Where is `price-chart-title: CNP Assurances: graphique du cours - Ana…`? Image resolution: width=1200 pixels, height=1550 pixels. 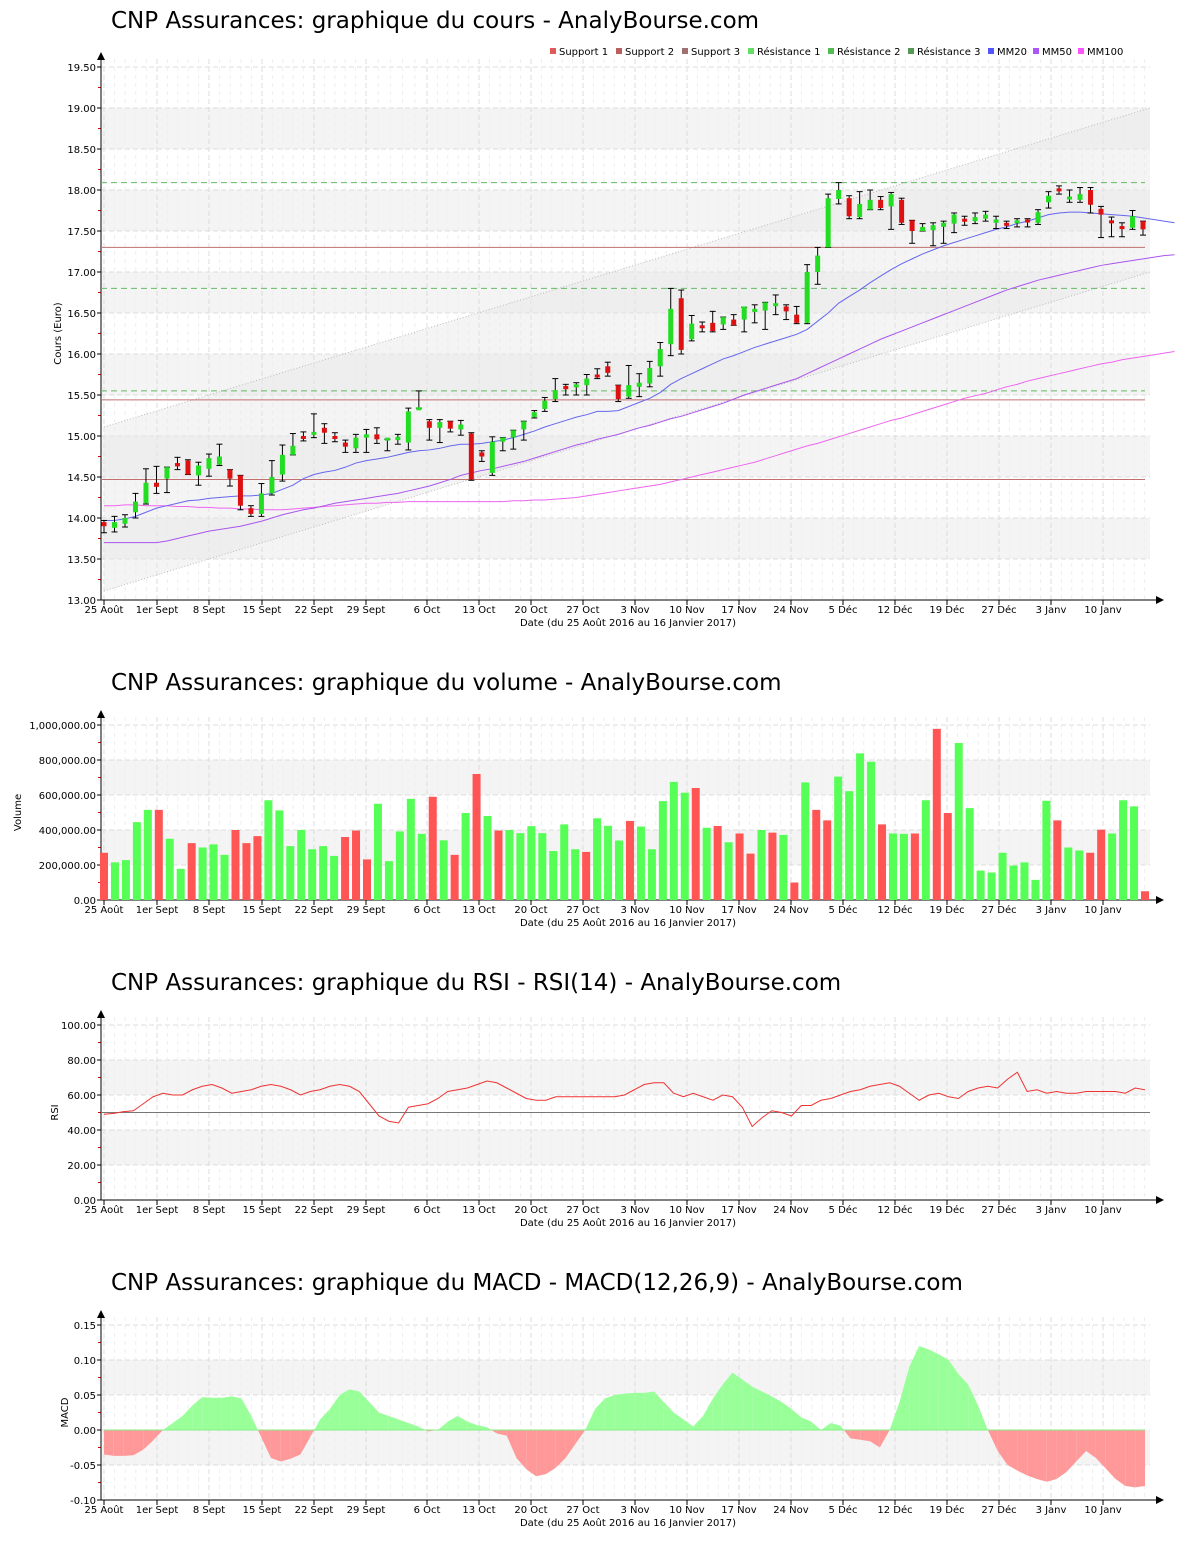 price-chart-title: CNP Assurances: graphique du cours - Ana… is located at coordinates (435, 21).